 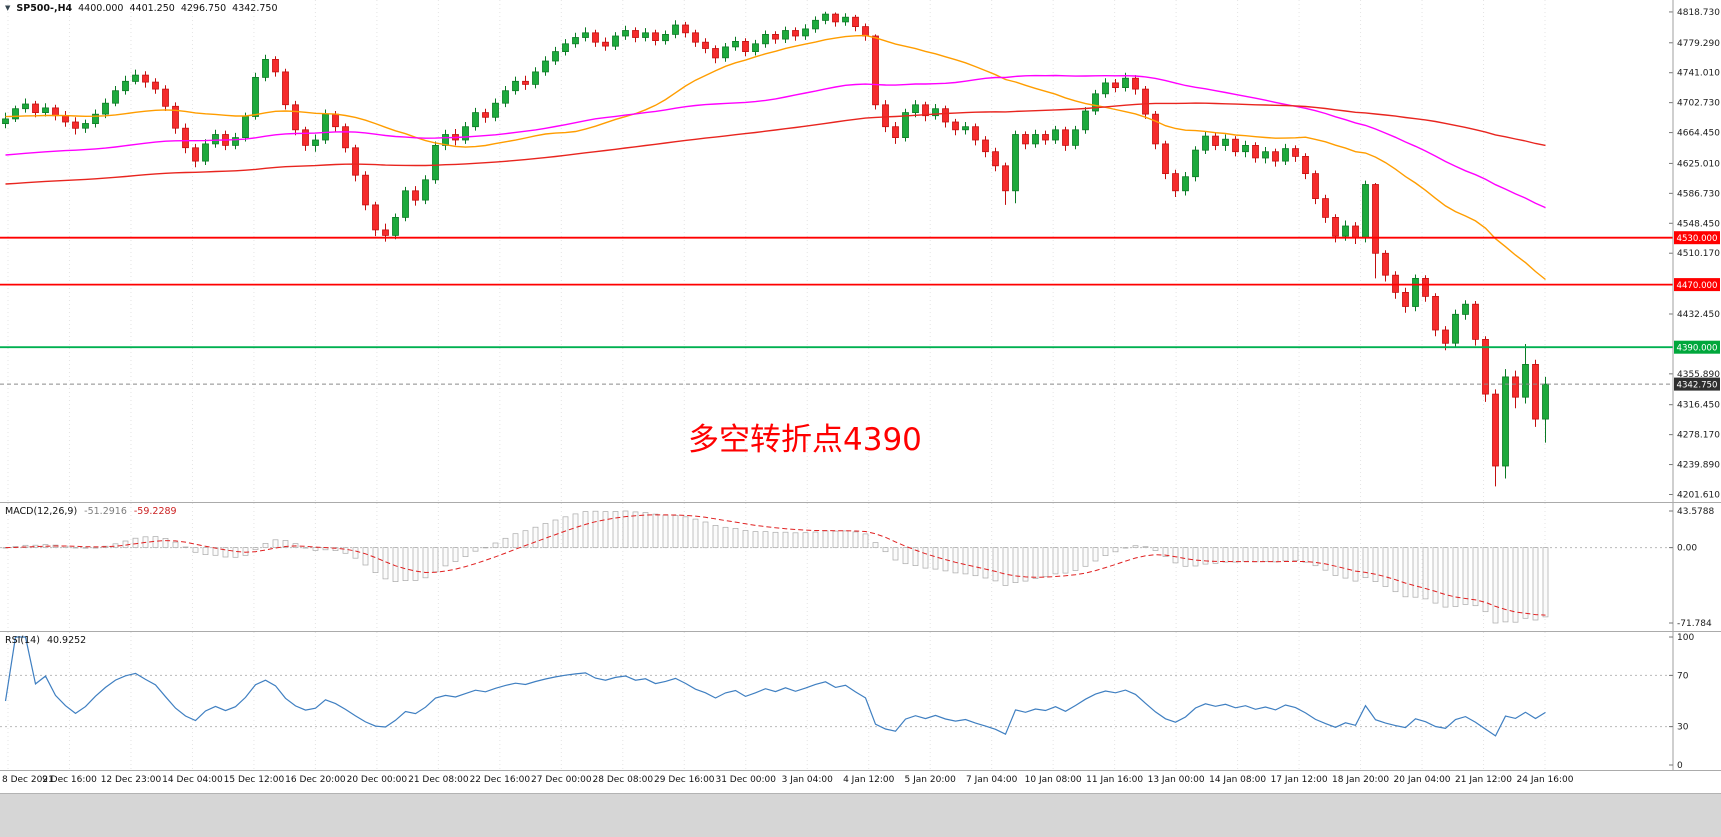 What do you see at coordinates (1698, 315) in the screenshot?
I see `price-axis-label: 4432.450` at bounding box center [1698, 315].